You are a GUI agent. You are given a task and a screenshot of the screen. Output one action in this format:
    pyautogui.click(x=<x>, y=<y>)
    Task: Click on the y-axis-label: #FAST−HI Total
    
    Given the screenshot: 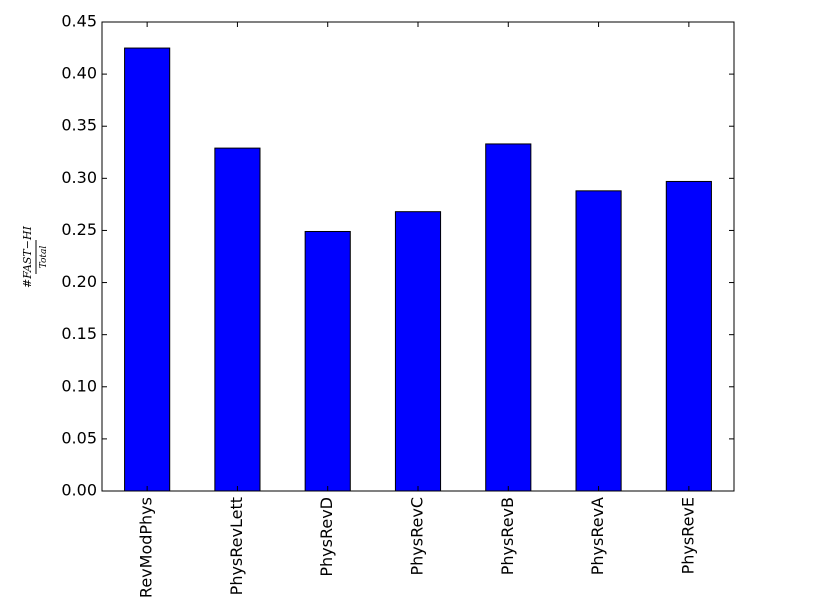 What is the action you would take?
    pyautogui.click(x=35, y=256)
    